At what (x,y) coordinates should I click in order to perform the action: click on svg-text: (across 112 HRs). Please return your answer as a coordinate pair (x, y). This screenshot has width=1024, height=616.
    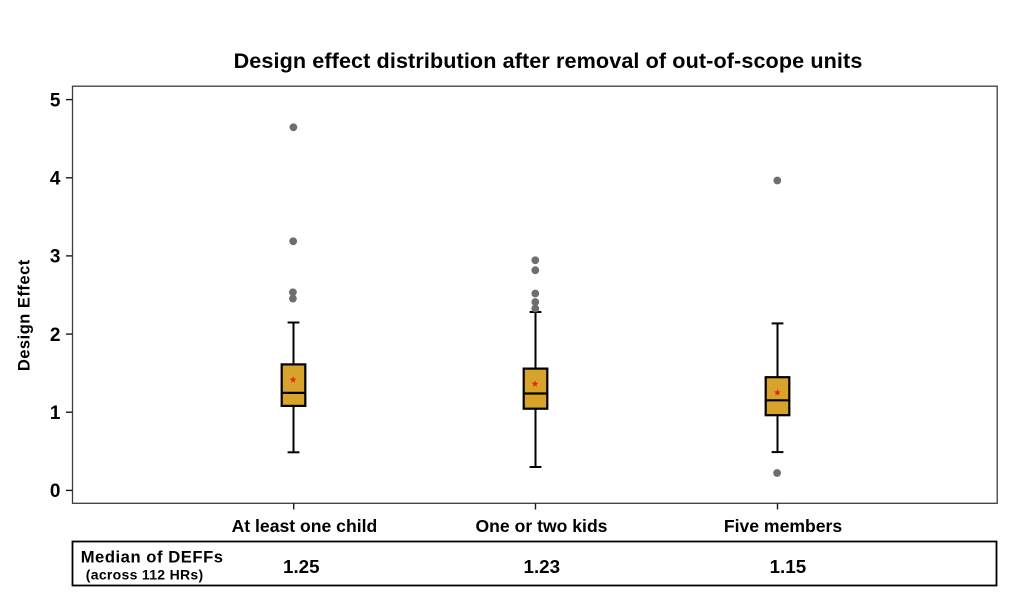
    Looking at the image, I should click on (145, 575).